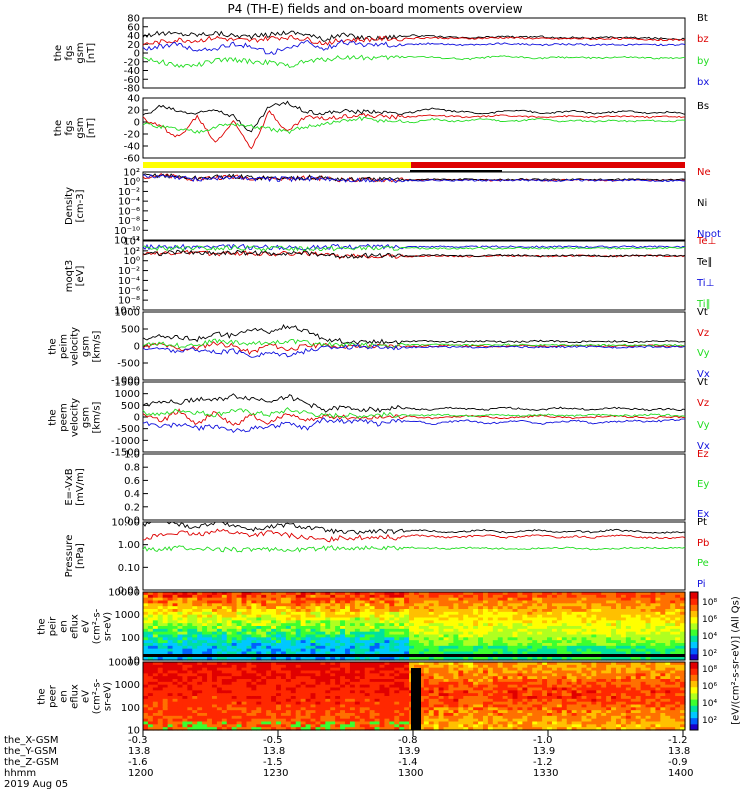 The image size is (750, 800). Describe the element at coordinates (413, 248) in the screenshot. I see `series-line-green` at that location.